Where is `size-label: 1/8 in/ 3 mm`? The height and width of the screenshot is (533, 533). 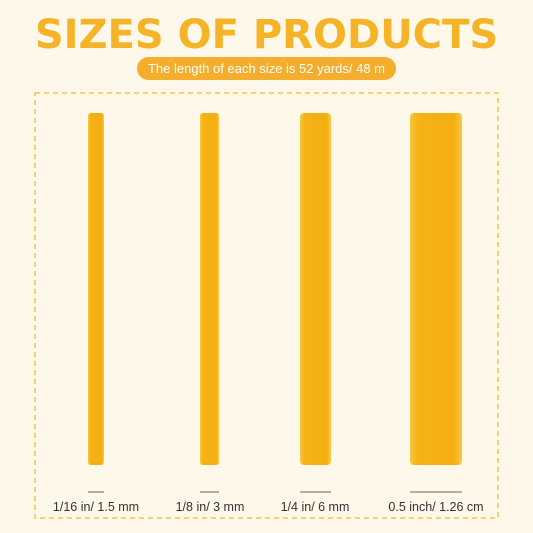
size-label: 1/8 in/ 3 mm is located at coordinates (210, 507).